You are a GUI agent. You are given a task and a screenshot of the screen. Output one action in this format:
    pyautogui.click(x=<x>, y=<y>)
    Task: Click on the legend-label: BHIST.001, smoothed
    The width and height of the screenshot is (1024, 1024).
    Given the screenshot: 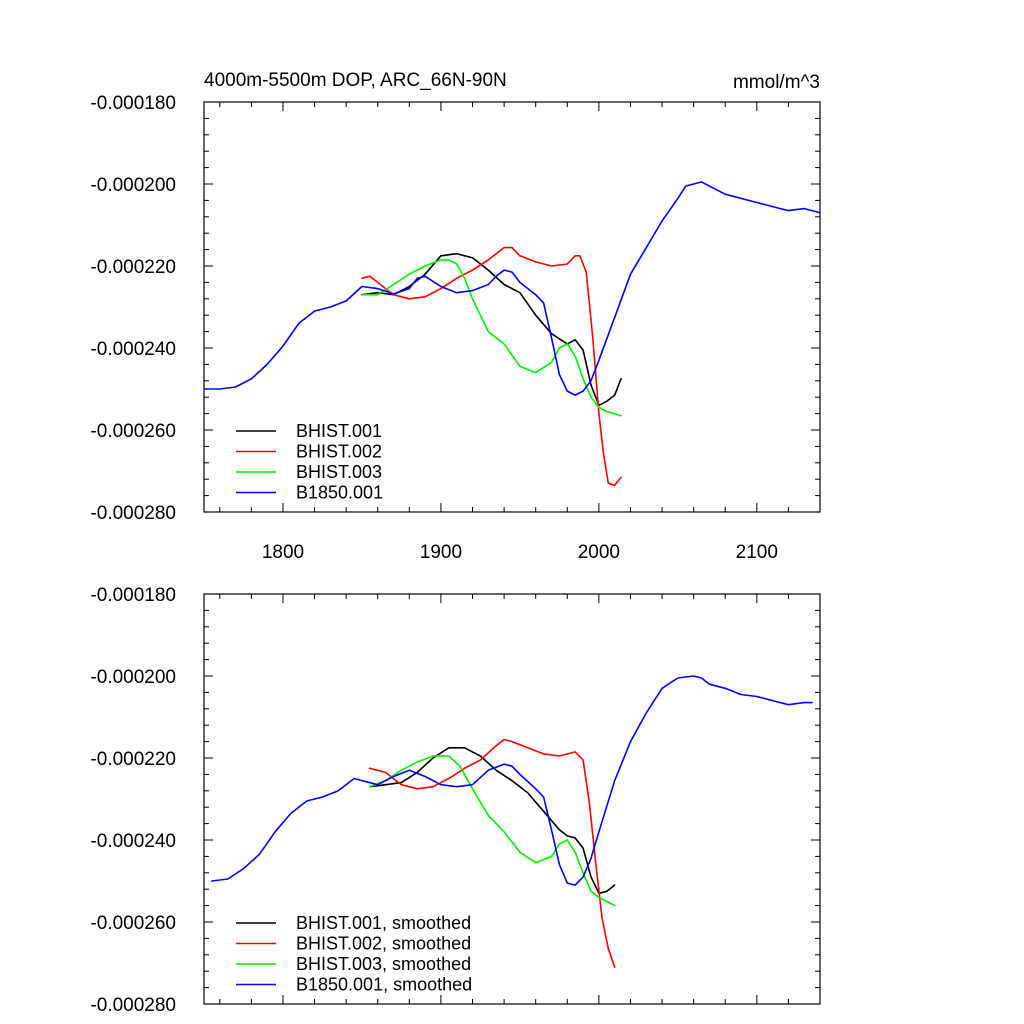 What is the action you would take?
    pyautogui.click(x=383, y=923)
    